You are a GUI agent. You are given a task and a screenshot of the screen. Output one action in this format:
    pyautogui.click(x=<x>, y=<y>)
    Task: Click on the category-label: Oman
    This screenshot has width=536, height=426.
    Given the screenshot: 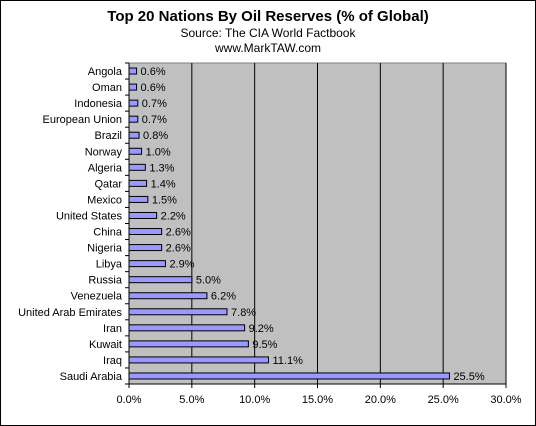 What is the action you would take?
    pyautogui.click(x=107, y=88)
    